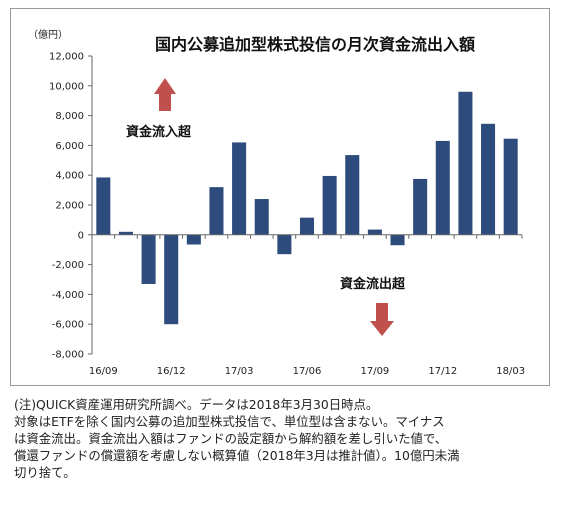 The image size is (562, 527). Describe the element at coordinates (165, 94) in the screenshot. I see `inflow-up-arrow` at that location.